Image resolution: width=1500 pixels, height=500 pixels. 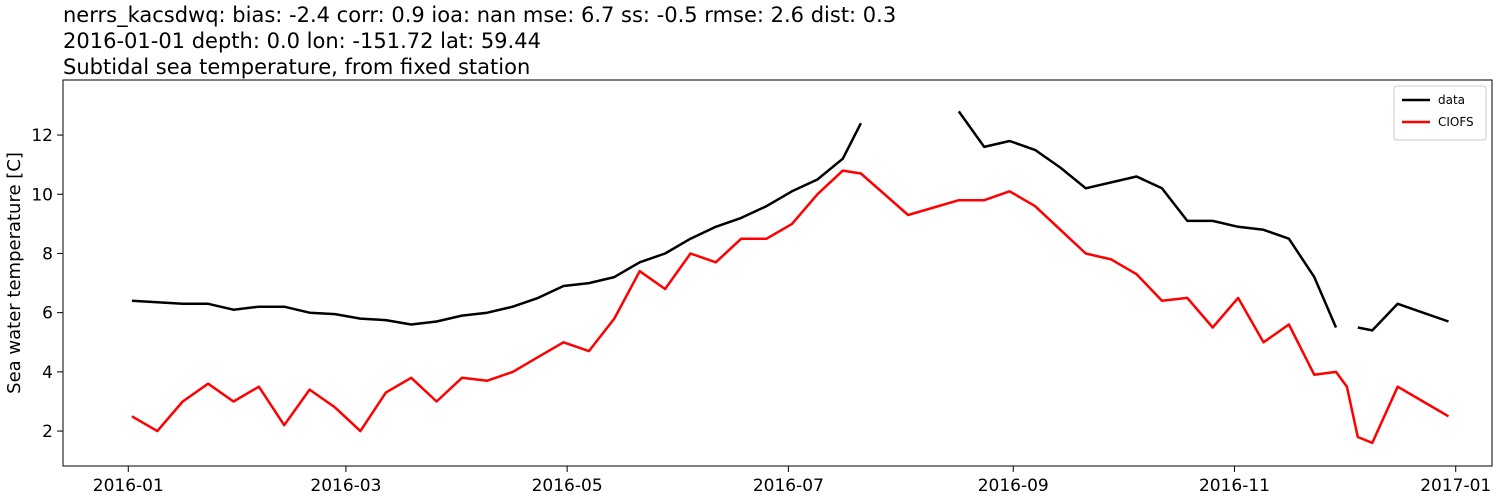 What do you see at coordinates (47, 254) in the screenshot?
I see `y-tick-label: 8` at bounding box center [47, 254].